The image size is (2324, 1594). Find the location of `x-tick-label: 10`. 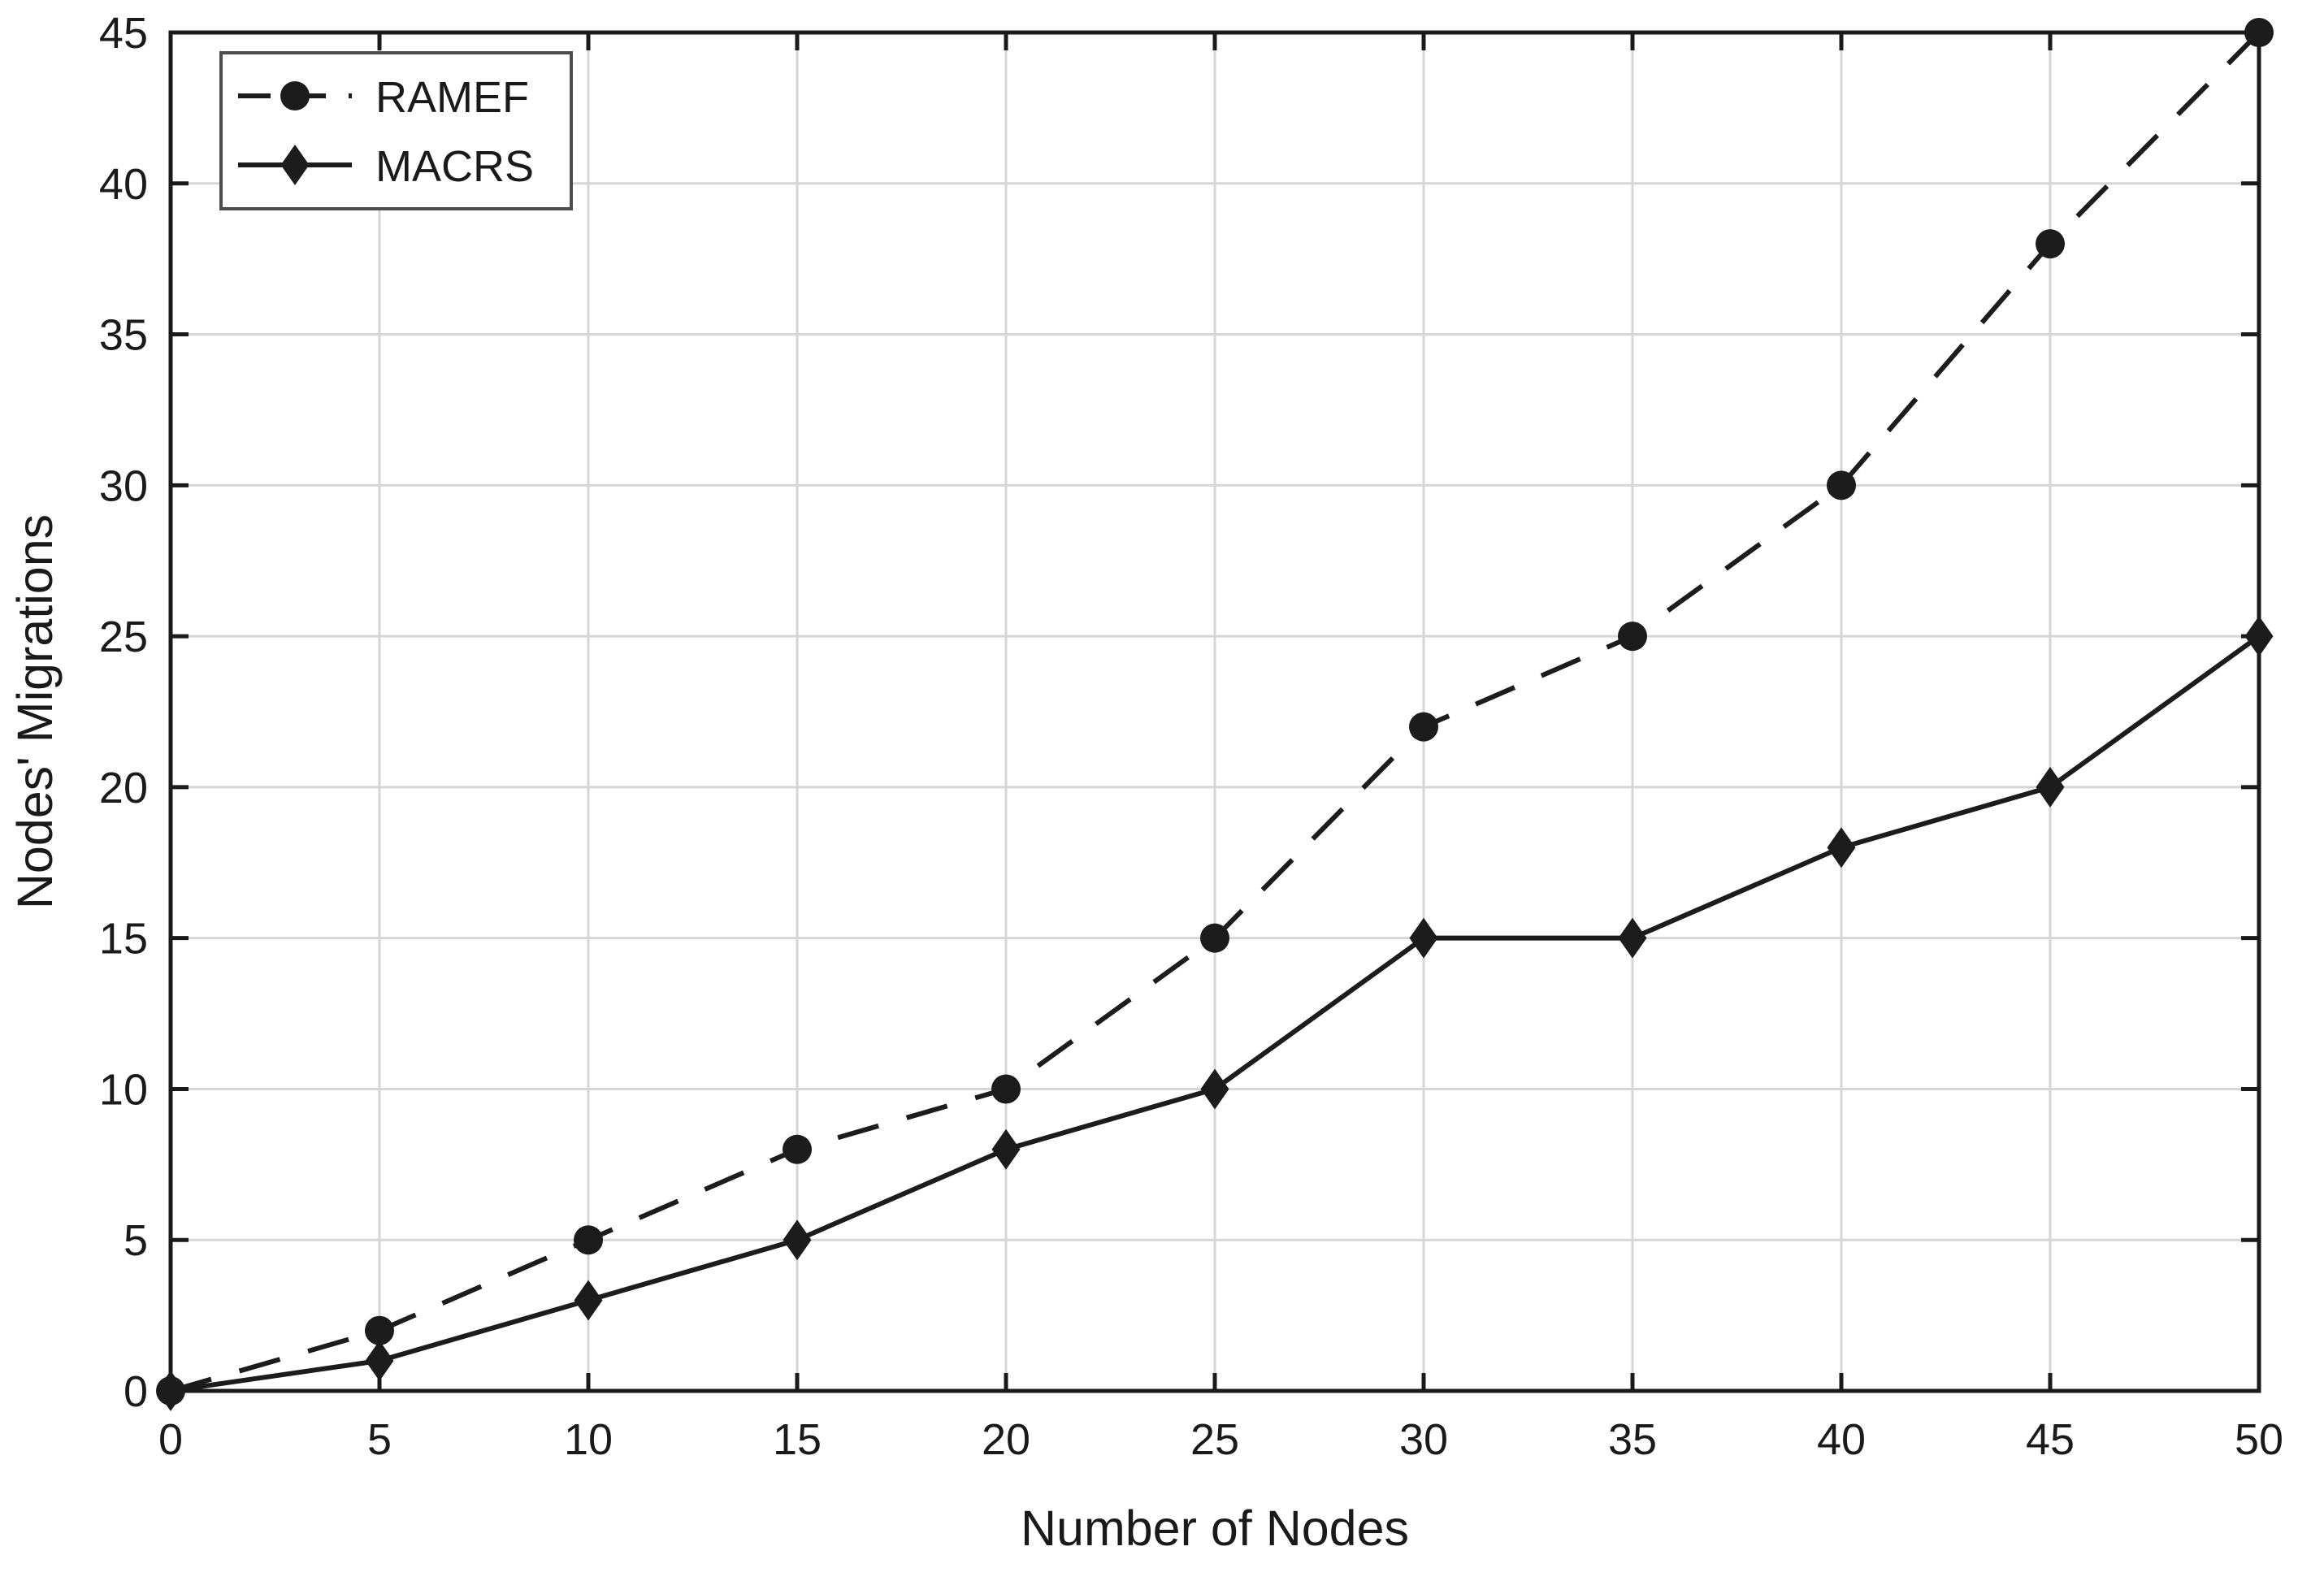

x-tick-label: 10 is located at coordinates (589, 1439).